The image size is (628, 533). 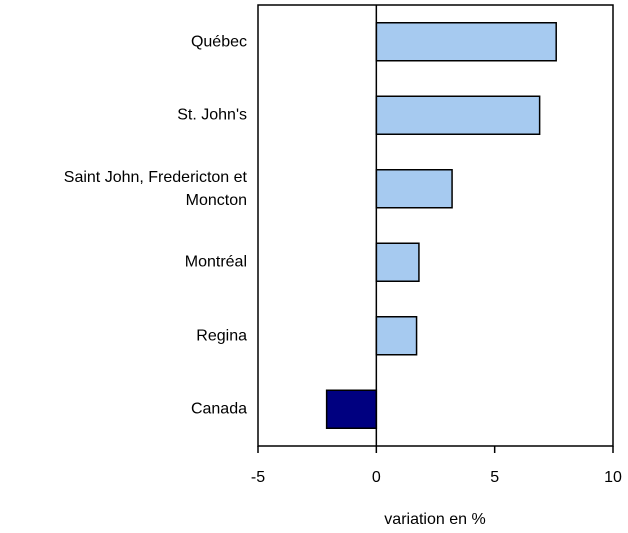 I want to click on y-tick-label: St. John's, so click(x=212, y=115).